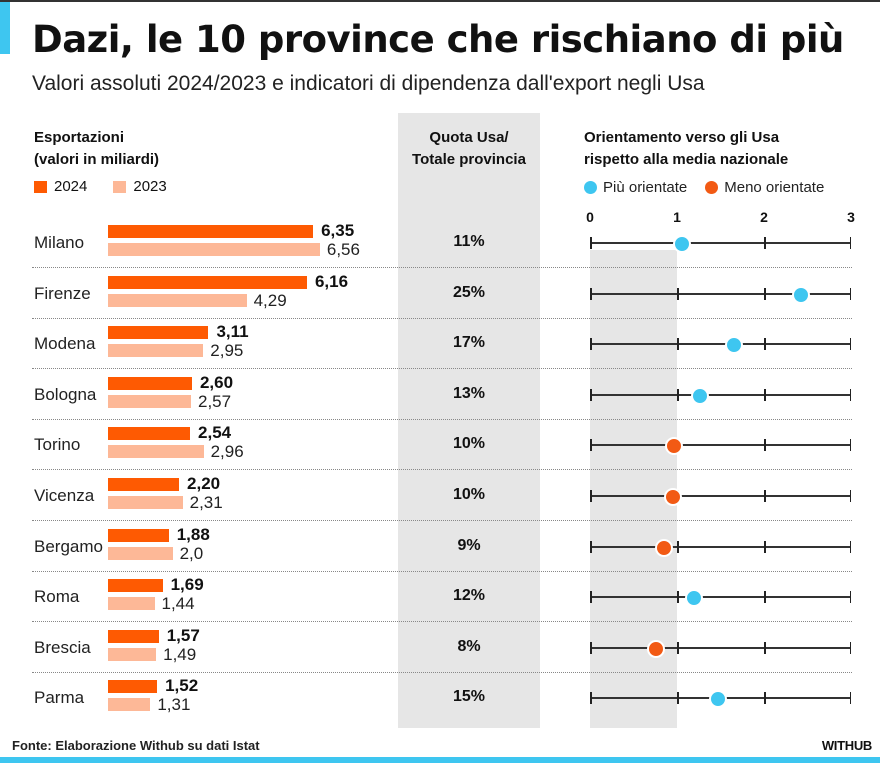 The width and height of the screenshot is (880, 763). I want to click on value-label-2023: 1,49, so click(180, 654).